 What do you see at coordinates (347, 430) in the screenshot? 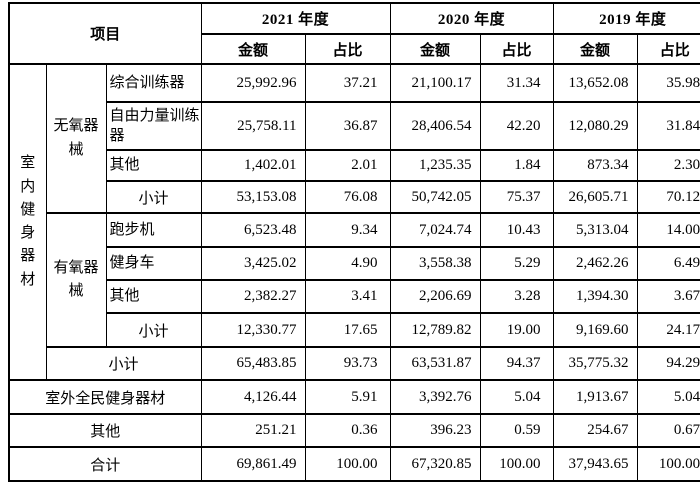
I see `ratio-cell: 0.36` at bounding box center [347, 430].